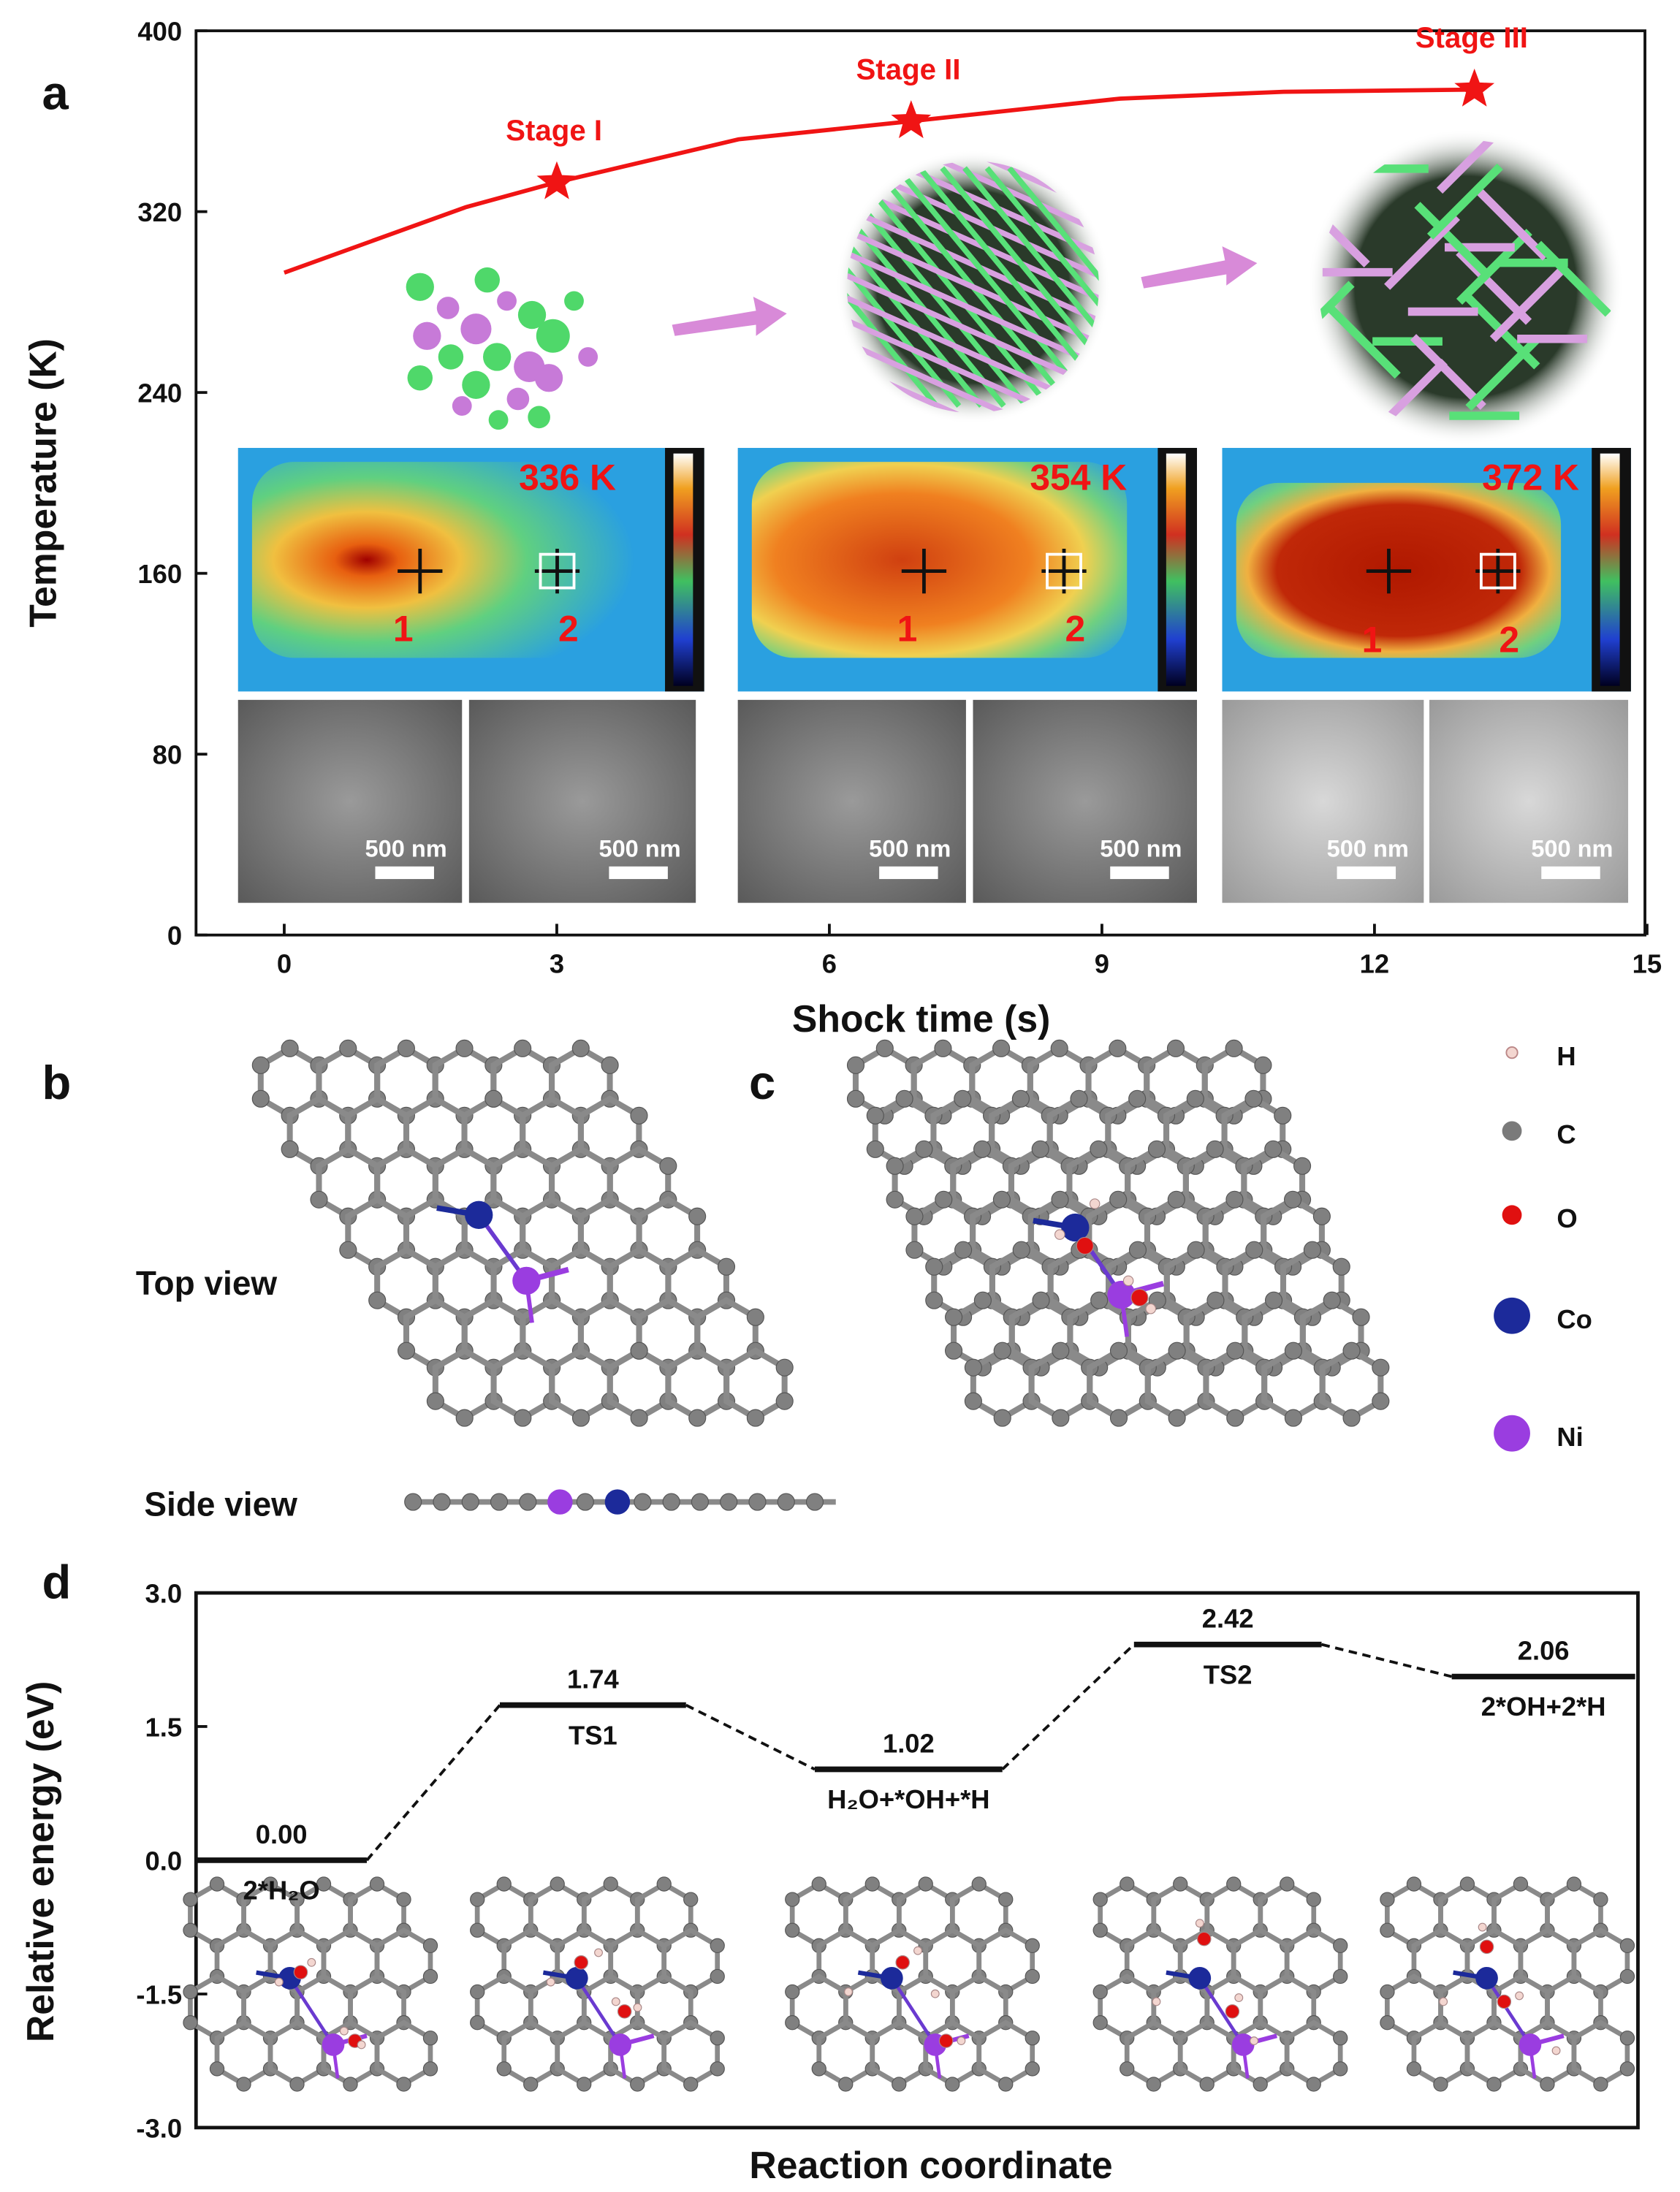 The height and width of the screenshot is (2192, 1680). Describe the element at coordinates (556, 180) in the screenshot. I see `stage-star-icon` at that location.